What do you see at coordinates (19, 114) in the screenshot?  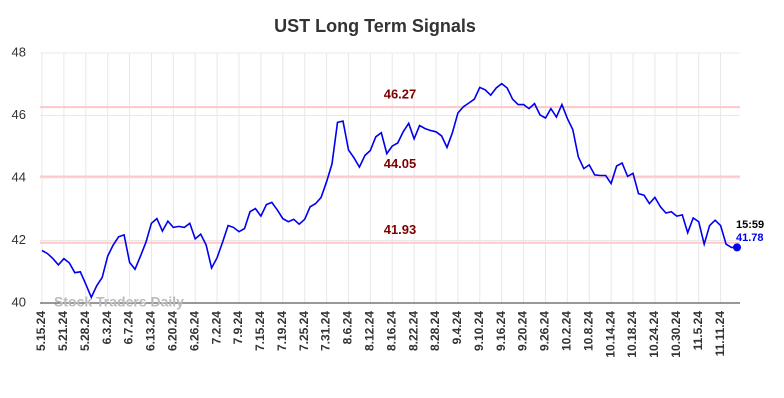 I see `y-tick-label: 46` at bounding box center [19, 114].